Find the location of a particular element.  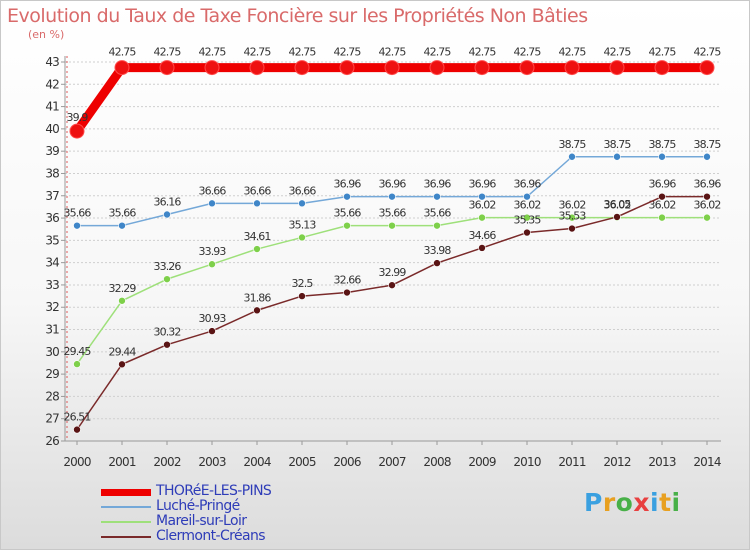

y-tick-label: 26 is located at coordinates (52, 441).